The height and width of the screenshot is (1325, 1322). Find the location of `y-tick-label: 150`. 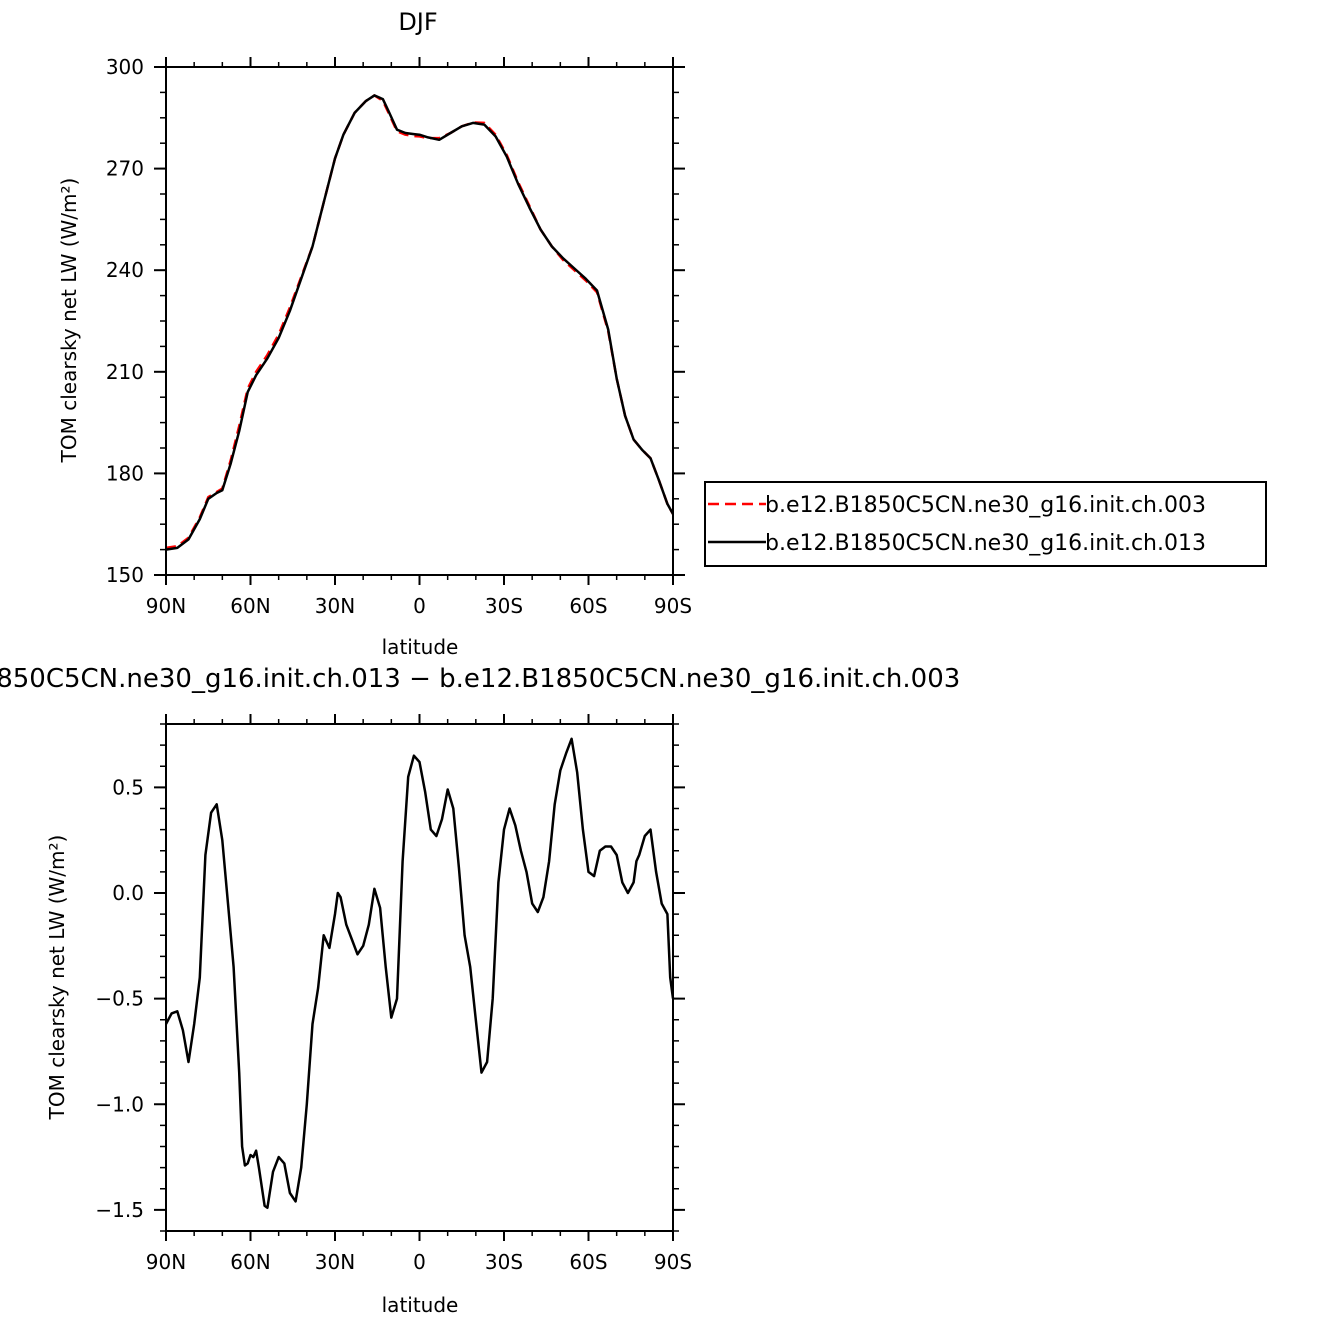

y-tick-label: 150 is located at coordinates (125, 575).